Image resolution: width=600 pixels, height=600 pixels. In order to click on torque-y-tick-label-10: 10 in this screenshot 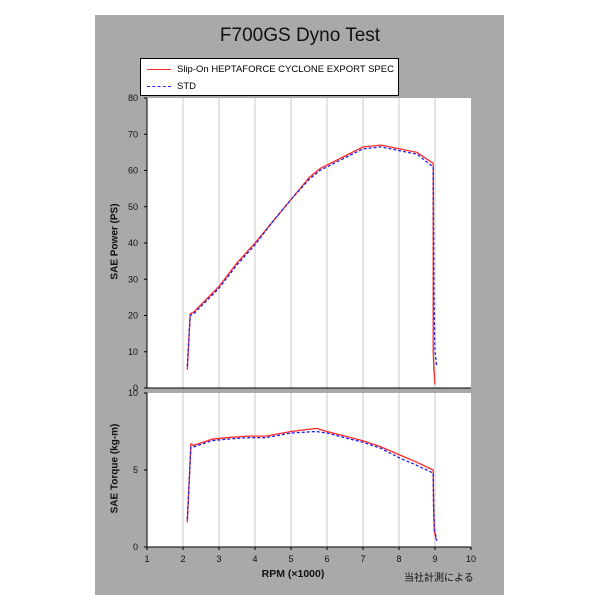, I will do `click(133, 393)`.